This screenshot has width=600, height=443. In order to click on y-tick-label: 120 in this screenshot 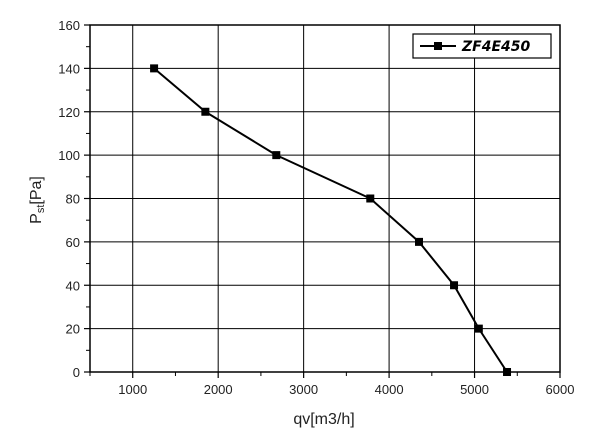, I will do `click(69, 112)`.